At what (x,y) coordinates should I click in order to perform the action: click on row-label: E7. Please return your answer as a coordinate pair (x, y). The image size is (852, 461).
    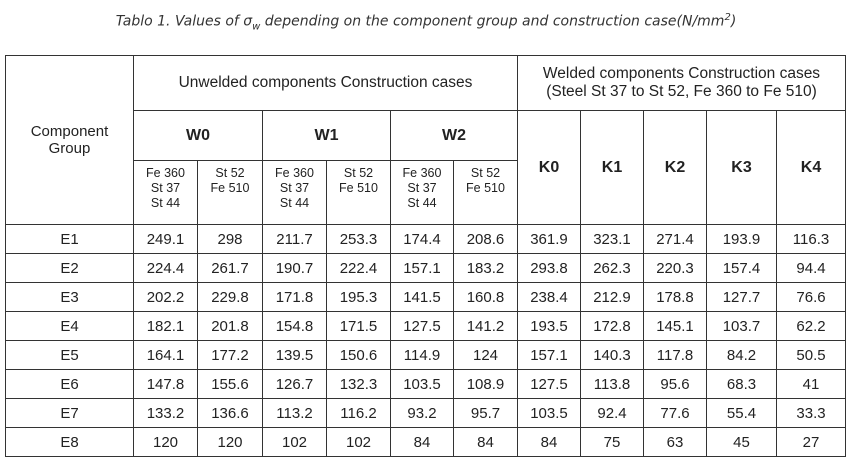
    Looking at the image, I should click on (69, 413).